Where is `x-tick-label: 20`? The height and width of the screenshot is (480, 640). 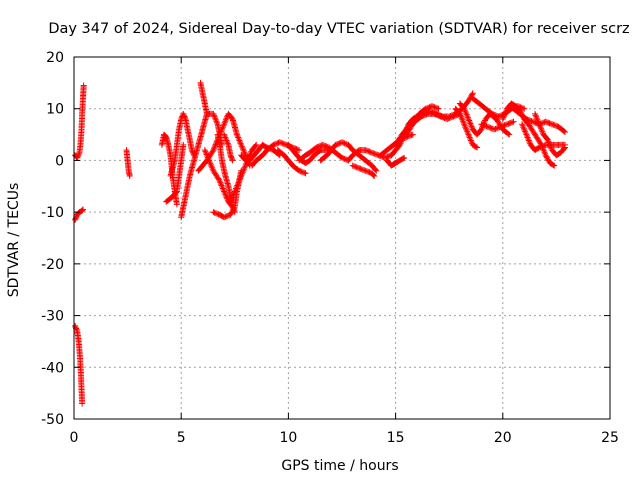 x-tick-label: 20 is located at coordinates (503, 438).